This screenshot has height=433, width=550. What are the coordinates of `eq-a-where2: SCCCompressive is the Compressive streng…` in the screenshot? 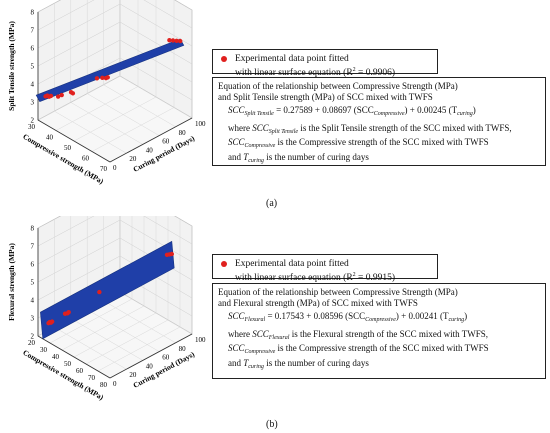 It's located at (358, 143).